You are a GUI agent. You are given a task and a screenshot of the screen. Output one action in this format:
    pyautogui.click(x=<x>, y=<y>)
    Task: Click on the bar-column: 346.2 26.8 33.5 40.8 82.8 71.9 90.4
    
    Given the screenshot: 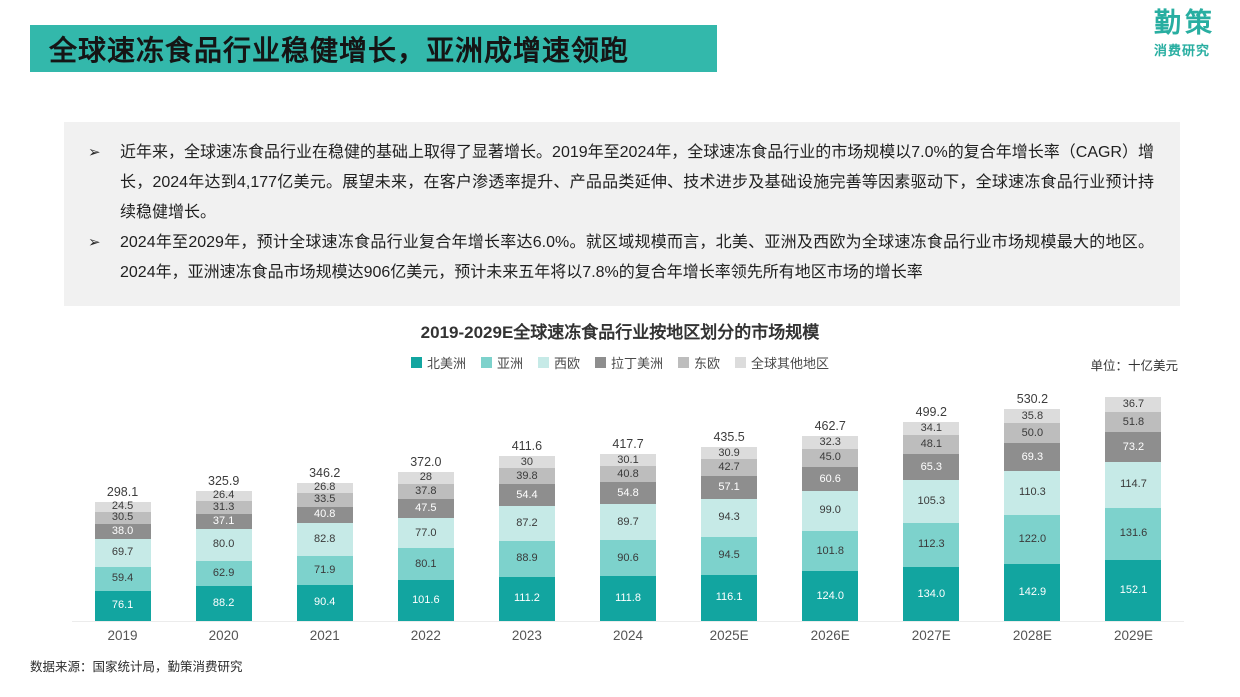 What is the action you would take?
    pyautogui.click(x=324, y=543)
    